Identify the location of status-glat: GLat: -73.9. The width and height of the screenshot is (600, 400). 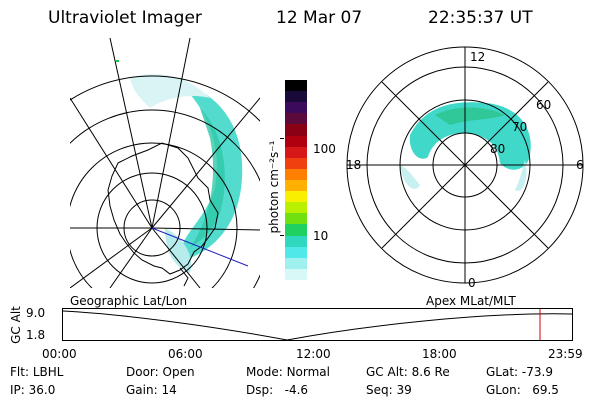
(519, 372).